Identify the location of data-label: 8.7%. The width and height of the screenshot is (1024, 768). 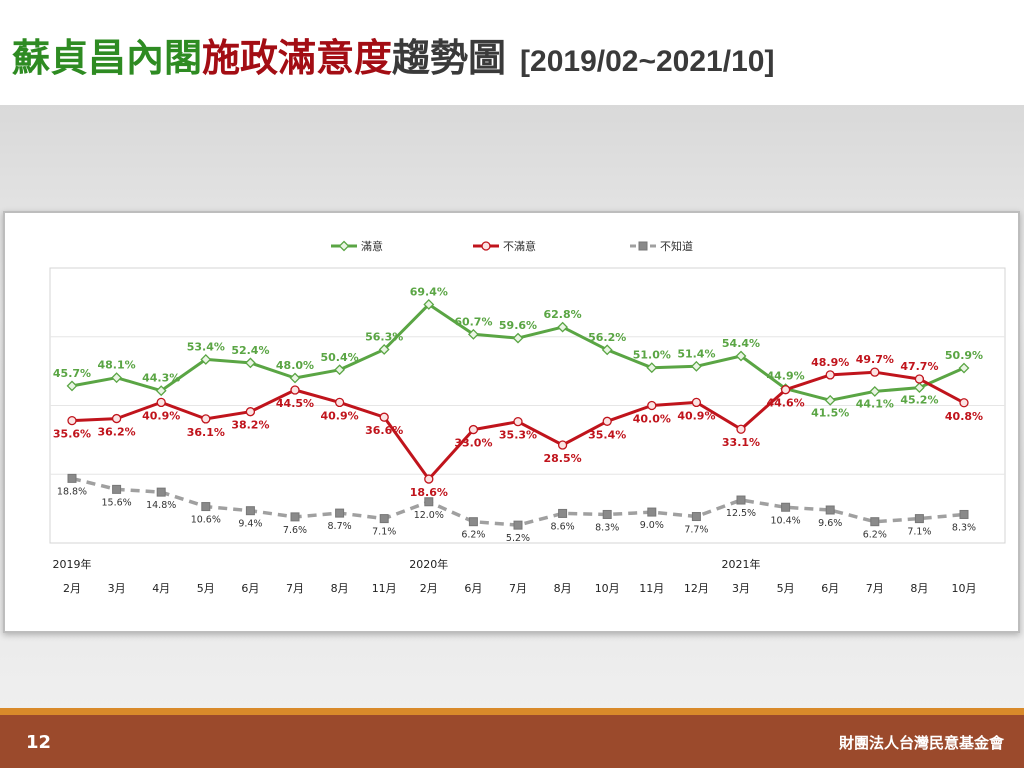
(340, 526).